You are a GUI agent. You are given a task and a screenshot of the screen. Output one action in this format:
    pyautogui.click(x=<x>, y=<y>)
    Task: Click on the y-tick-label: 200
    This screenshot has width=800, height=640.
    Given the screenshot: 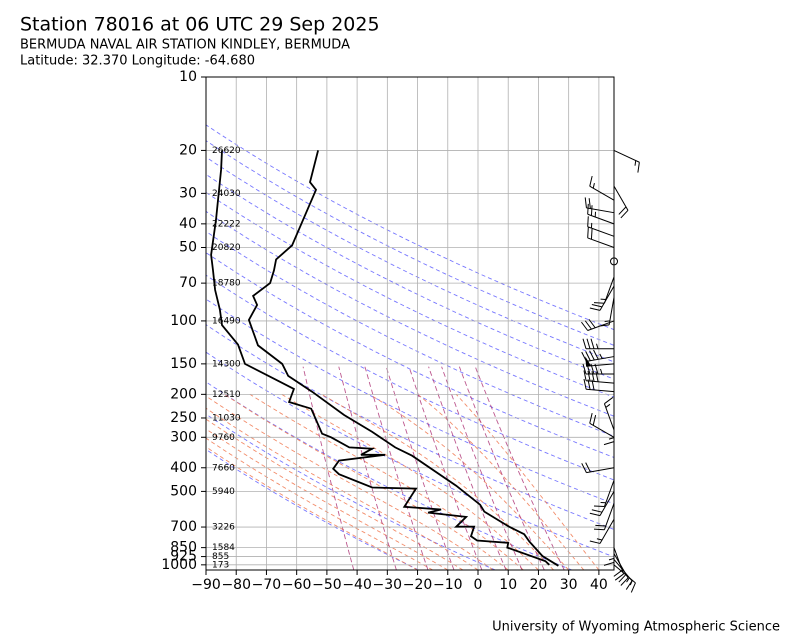 What is the action you would take?
    pyautogui.click(x=183, y=394)
    